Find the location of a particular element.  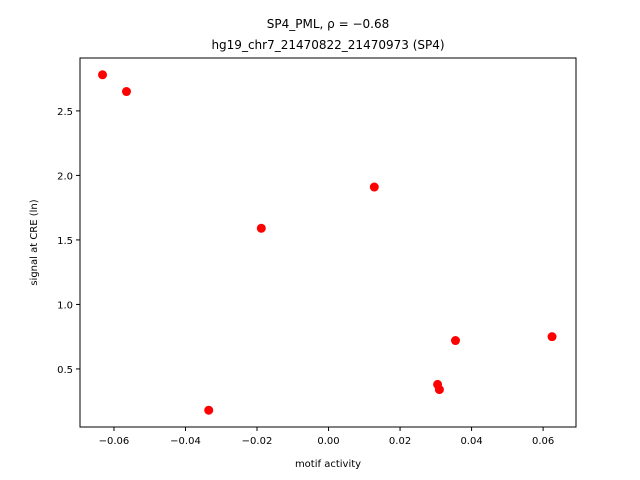

chart-title-line-1: SP4_PML, ρ = −0.68 is located at coordinates (328, 24).